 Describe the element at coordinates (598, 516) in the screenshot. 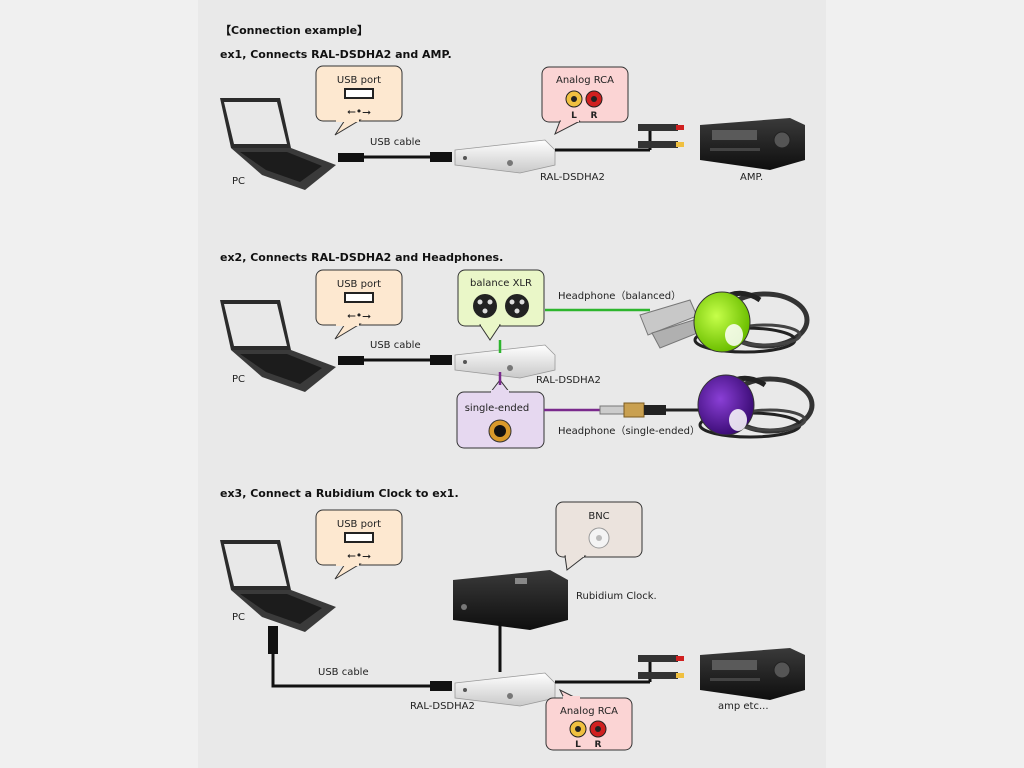

I see `ex3-bnc-label: BNC` at that location.